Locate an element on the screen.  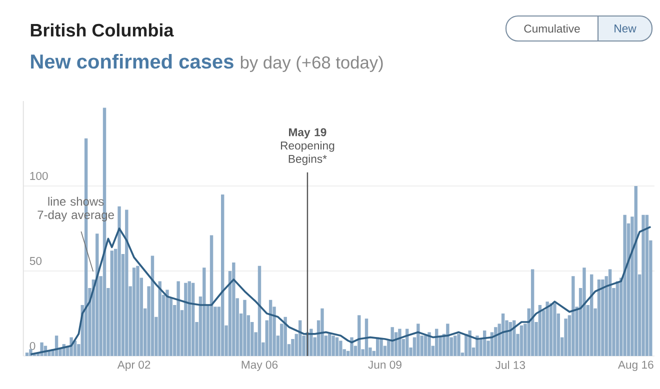
chart-subtitle: New confirmed cases is located at coordinates (132, 61).